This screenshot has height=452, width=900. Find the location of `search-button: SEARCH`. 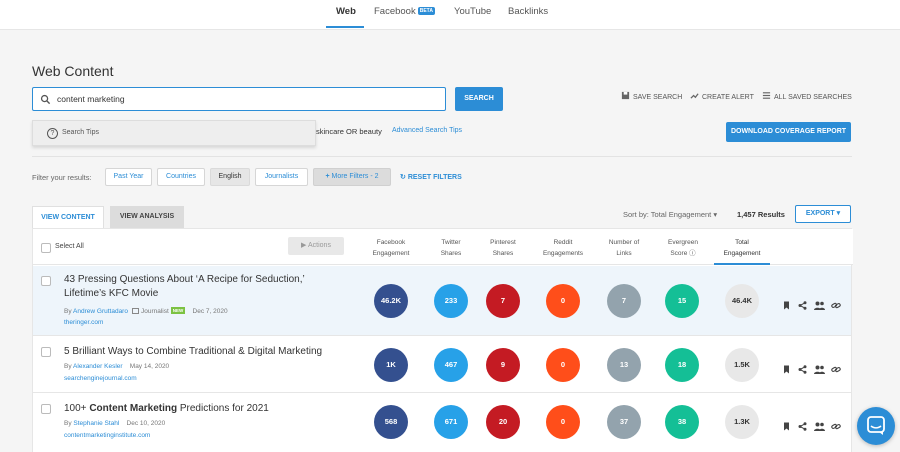

search-button: SEARCH is located at coordinates (479, 99).